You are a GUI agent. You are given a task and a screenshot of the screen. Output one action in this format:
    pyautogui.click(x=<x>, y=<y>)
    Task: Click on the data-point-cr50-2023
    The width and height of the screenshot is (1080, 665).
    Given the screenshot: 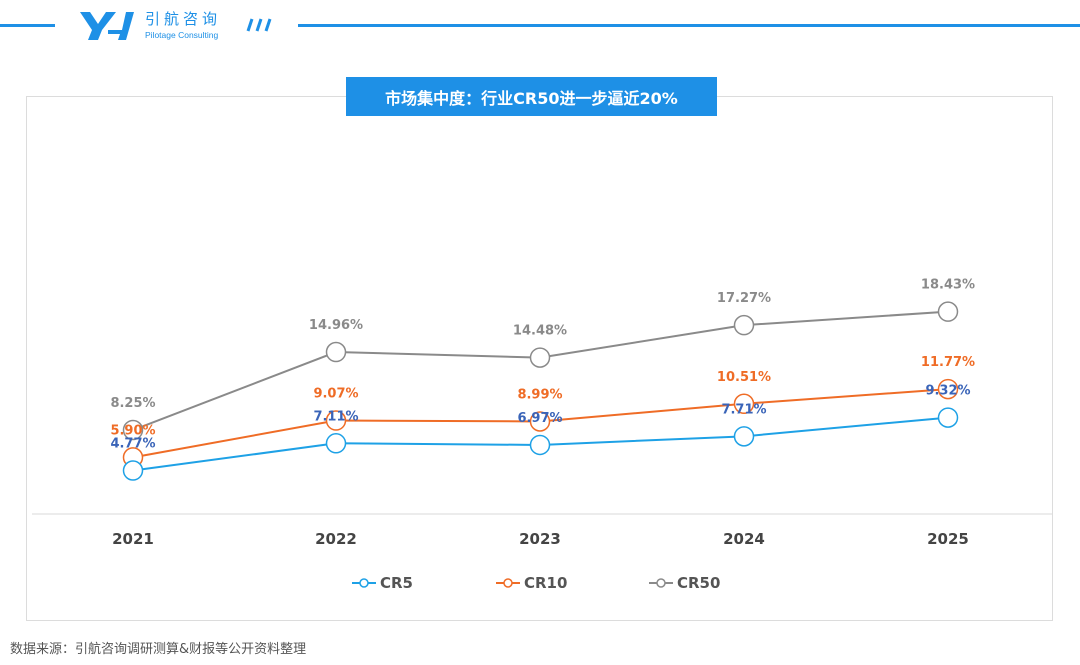 What is the action you would take?
    pyautogui.click(x=540, y=357)
    